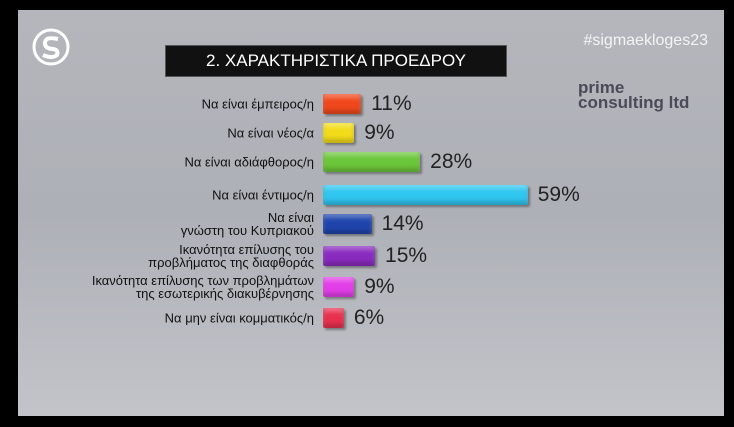 This screenshot has height=427, width=734. I want to click on category-label: Να είναι έντιμος/η, so click(263, 195).